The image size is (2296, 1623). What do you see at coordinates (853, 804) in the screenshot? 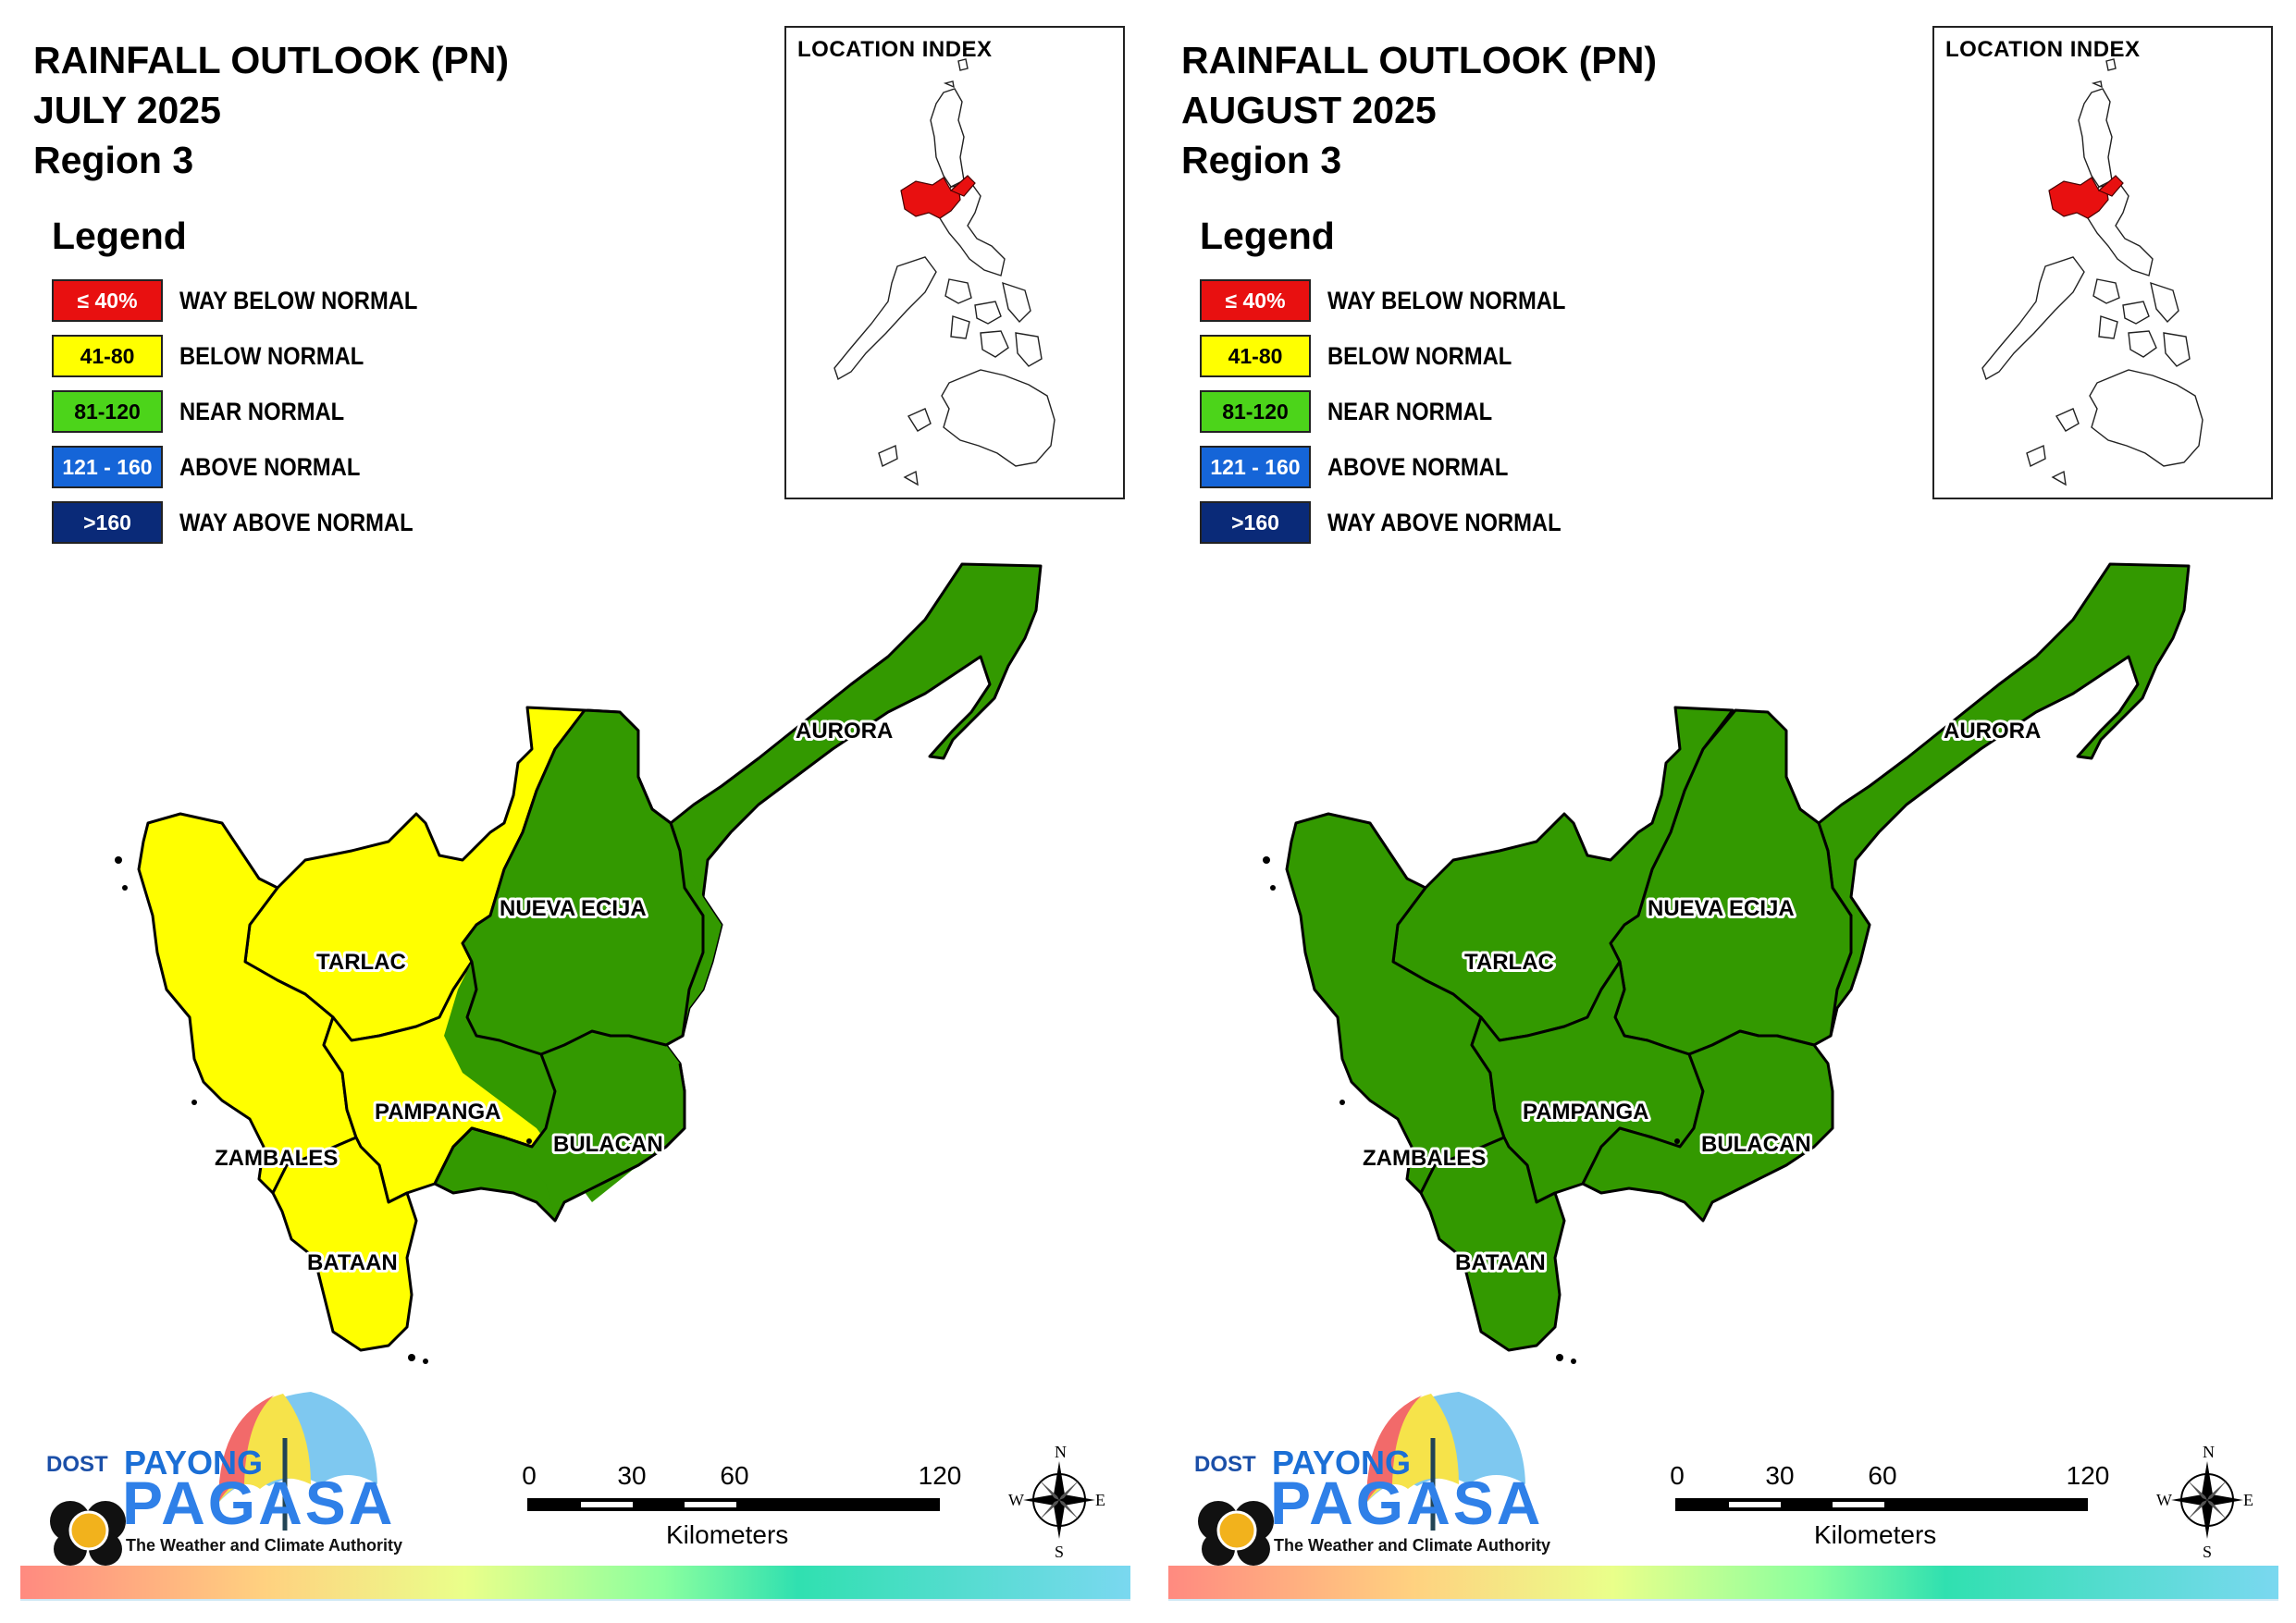
I see `province-aurora` at bounding box center [853, 804].